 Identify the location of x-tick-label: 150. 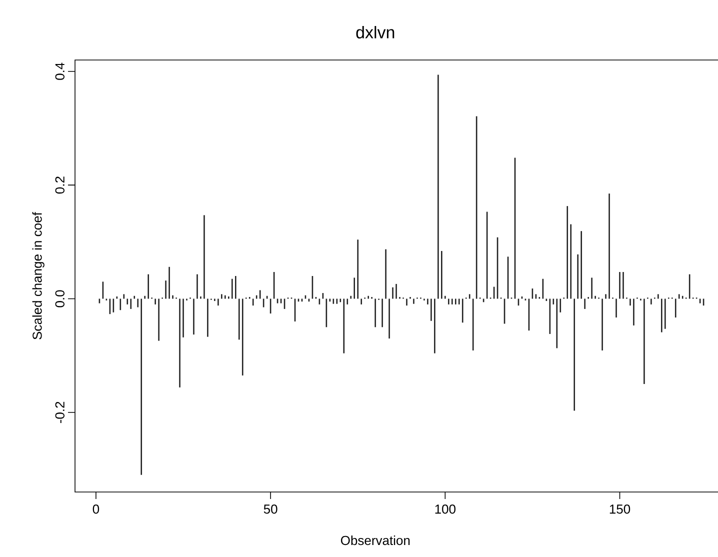
(620, 509).